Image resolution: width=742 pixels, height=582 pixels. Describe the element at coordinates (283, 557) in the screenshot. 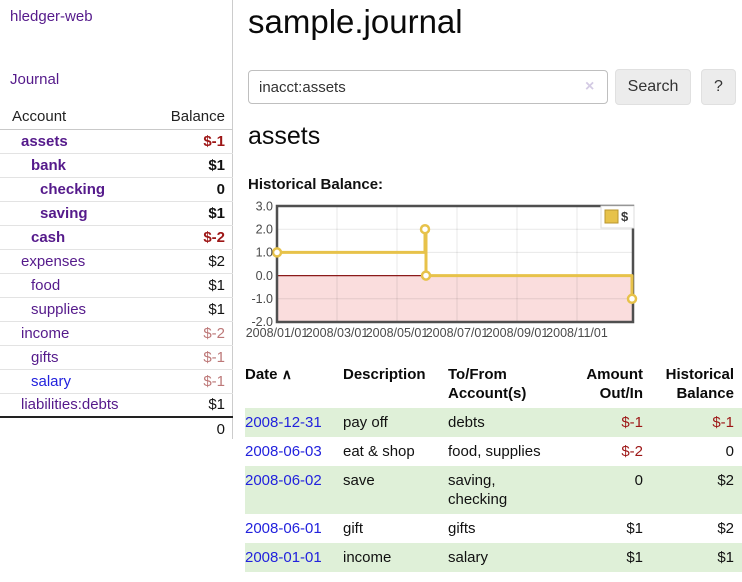

I see `transaction-date-link: 2008-01-01` at that location.